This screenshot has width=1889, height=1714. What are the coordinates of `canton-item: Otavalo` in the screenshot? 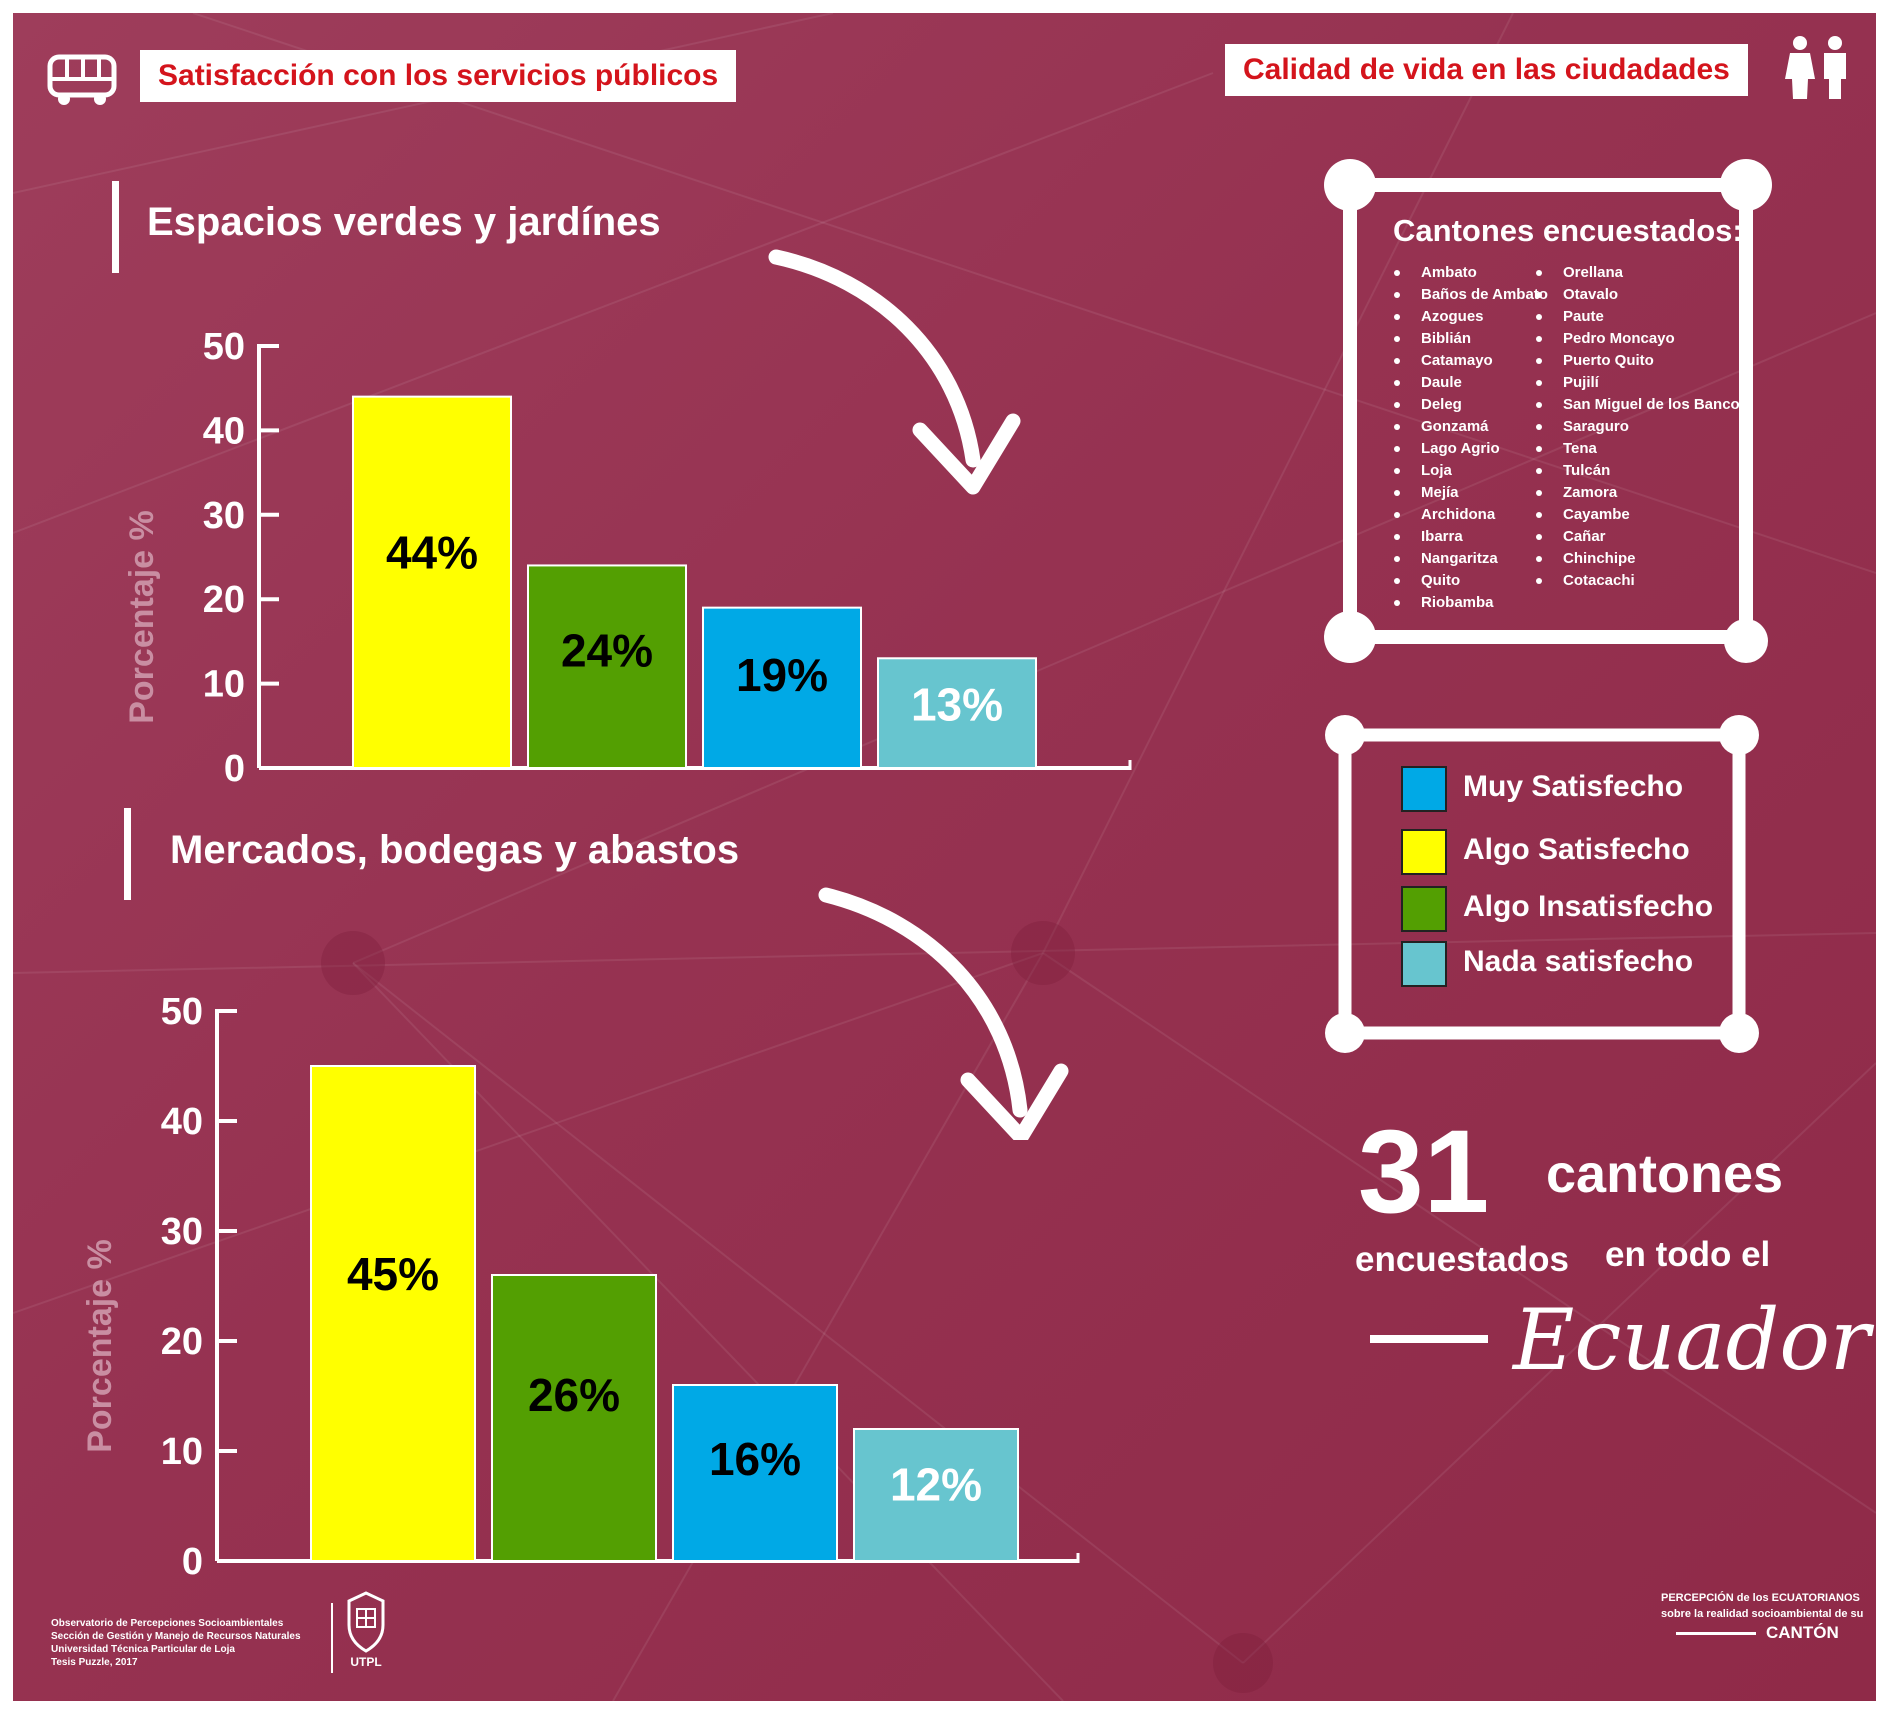 It's located at (1640, 295).